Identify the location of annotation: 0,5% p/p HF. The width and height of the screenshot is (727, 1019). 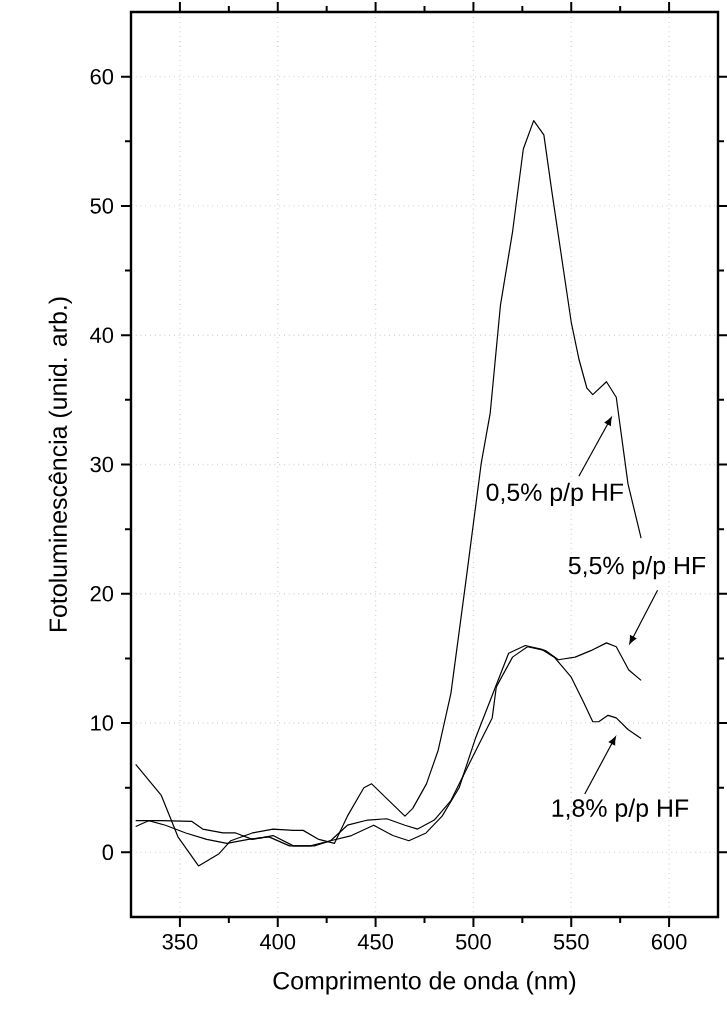
(554, 494).